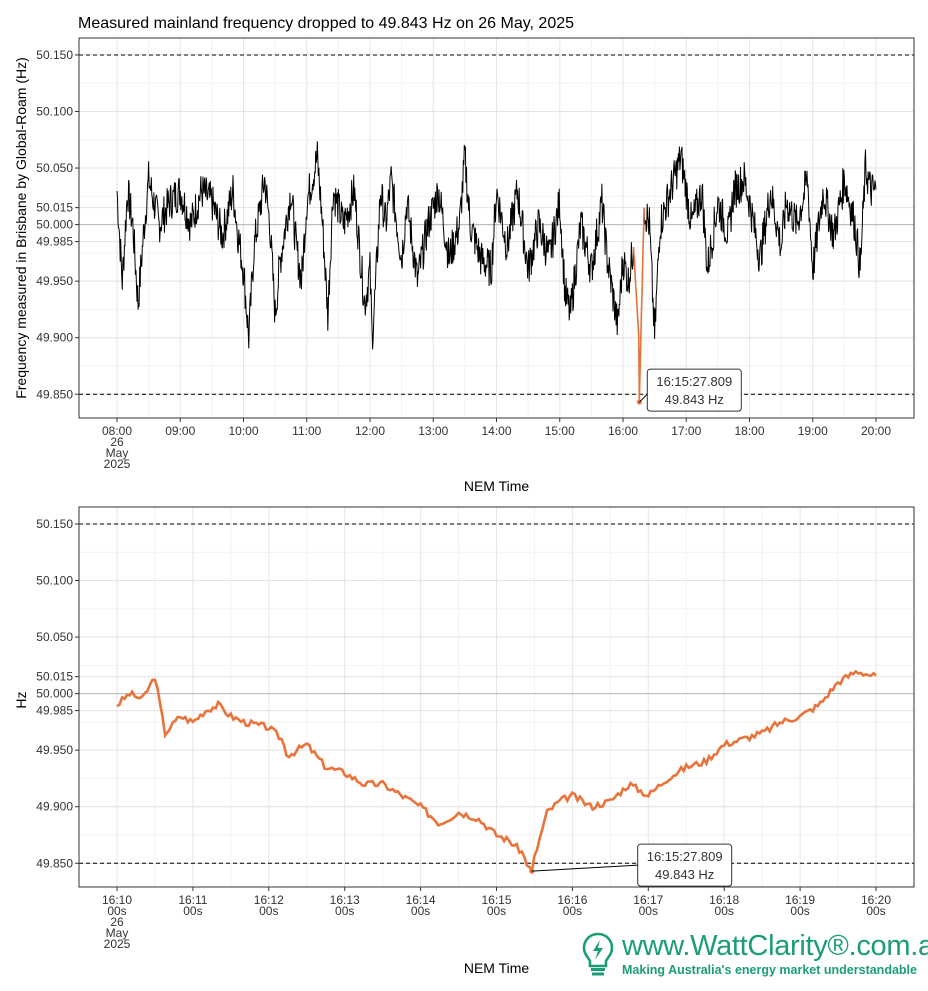  I want to click on x-tick-label: 16:10, so click(117, 900).